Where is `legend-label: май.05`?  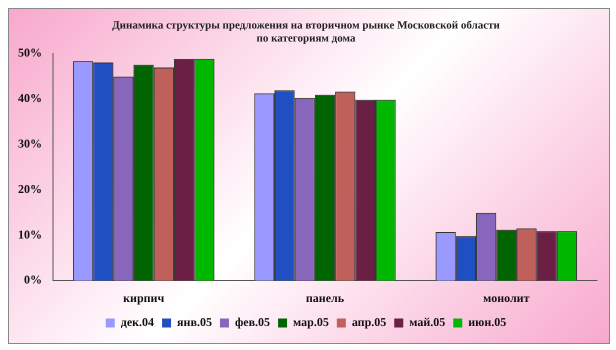
legend-label: май.05 is located at coordinates (427, 322).